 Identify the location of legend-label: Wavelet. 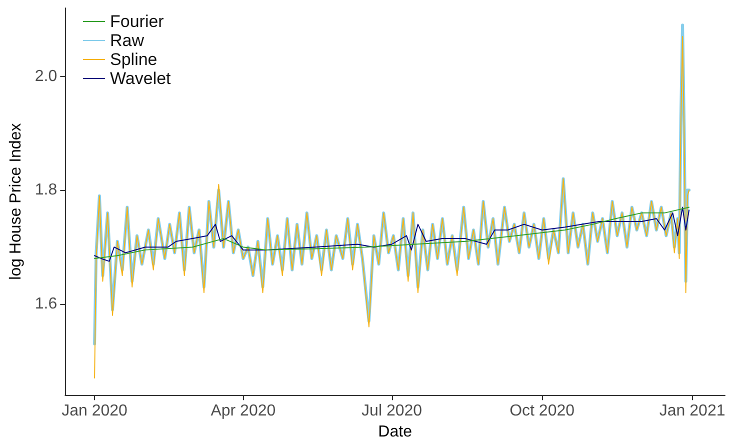
(141, 78).